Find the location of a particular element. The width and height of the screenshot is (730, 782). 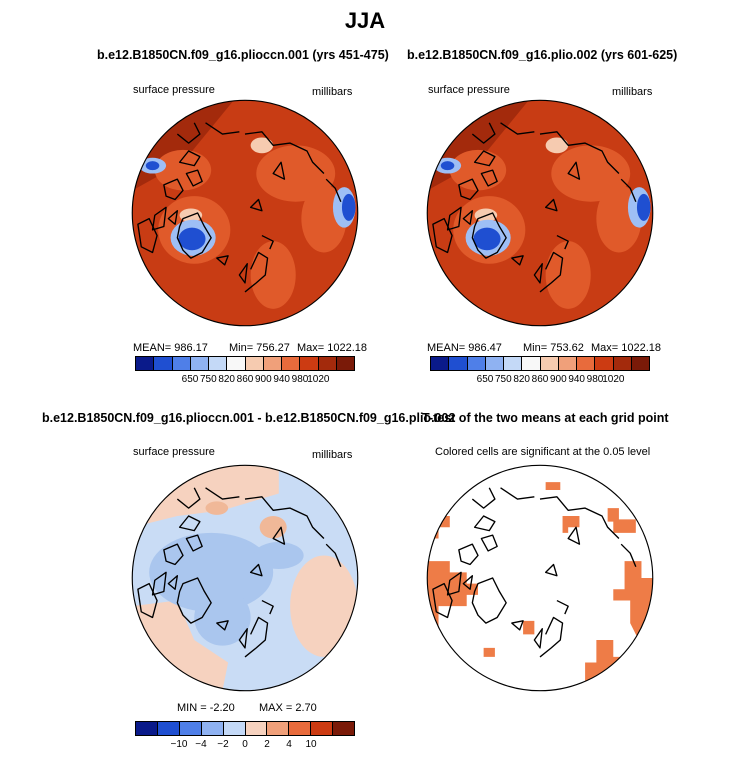

panel-1-colorbar is located at coordinates (245, 363).